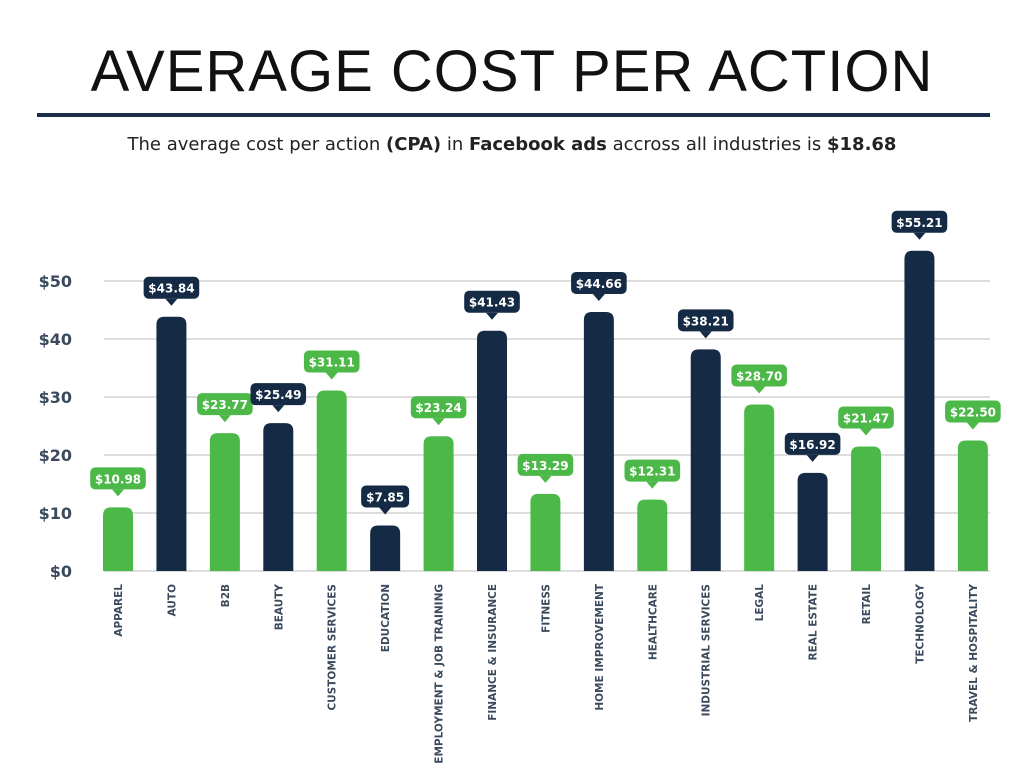 The width and height of the screenshot is (1024, 784). I want to click on subtitle-segment: The average cost per action, so click(256, 144).